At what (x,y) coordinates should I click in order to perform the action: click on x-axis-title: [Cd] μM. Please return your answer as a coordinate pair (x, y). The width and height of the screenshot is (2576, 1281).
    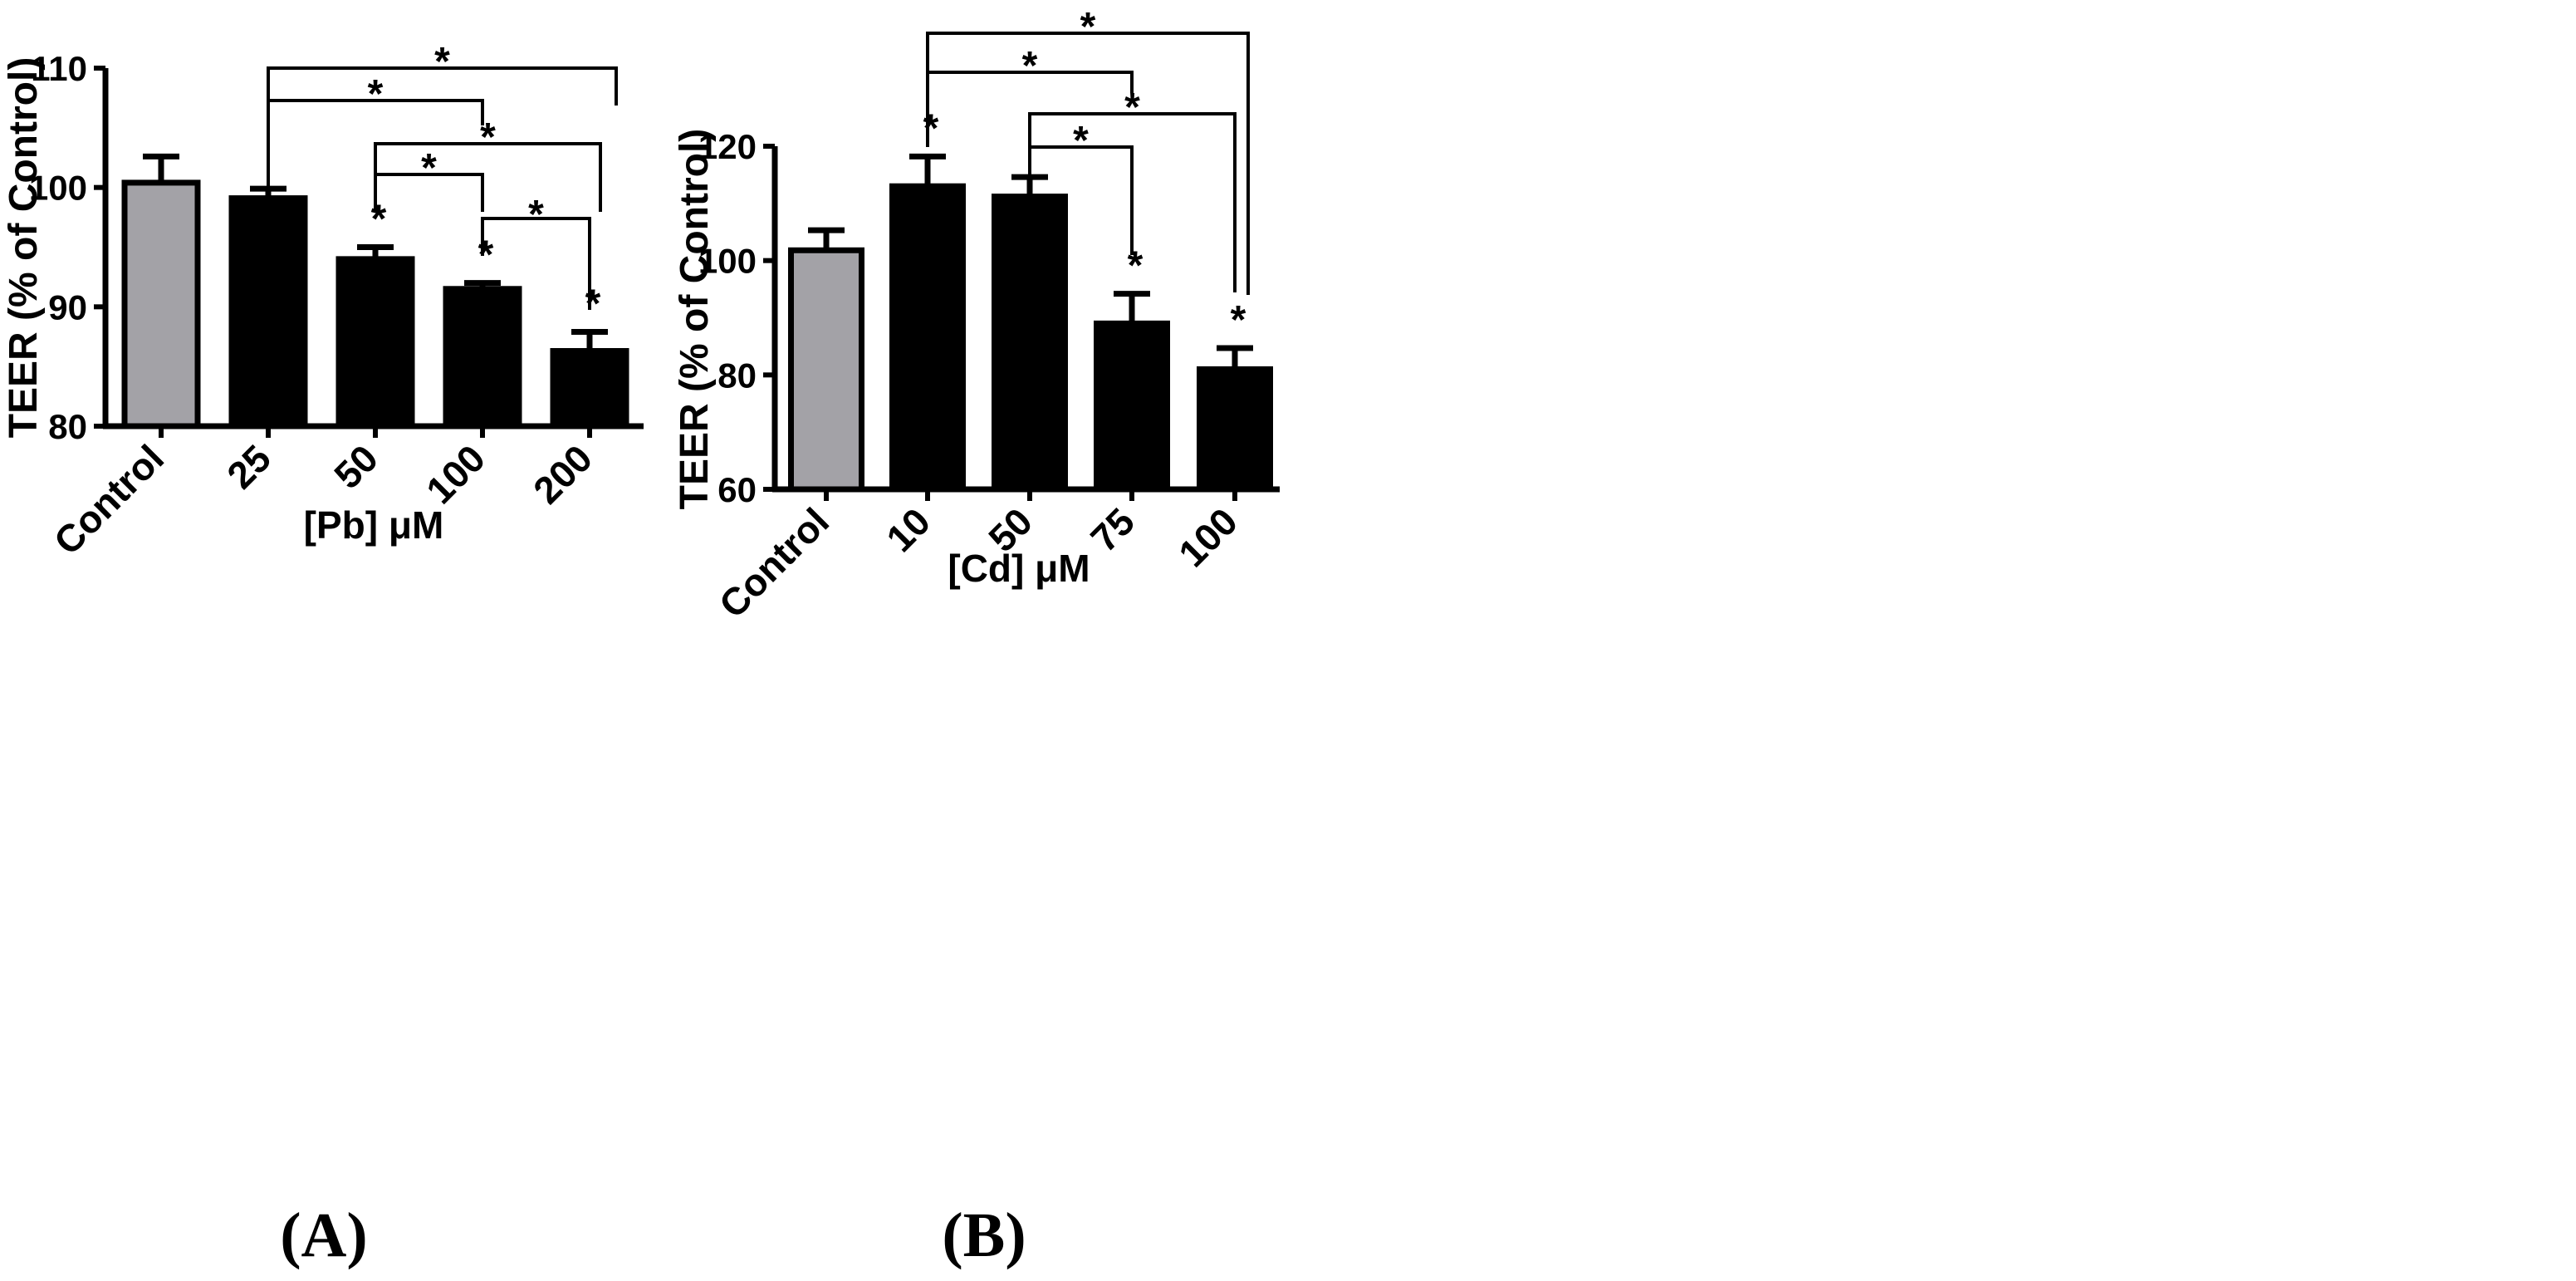
    Looking at the image, I should click on (1019, 569).